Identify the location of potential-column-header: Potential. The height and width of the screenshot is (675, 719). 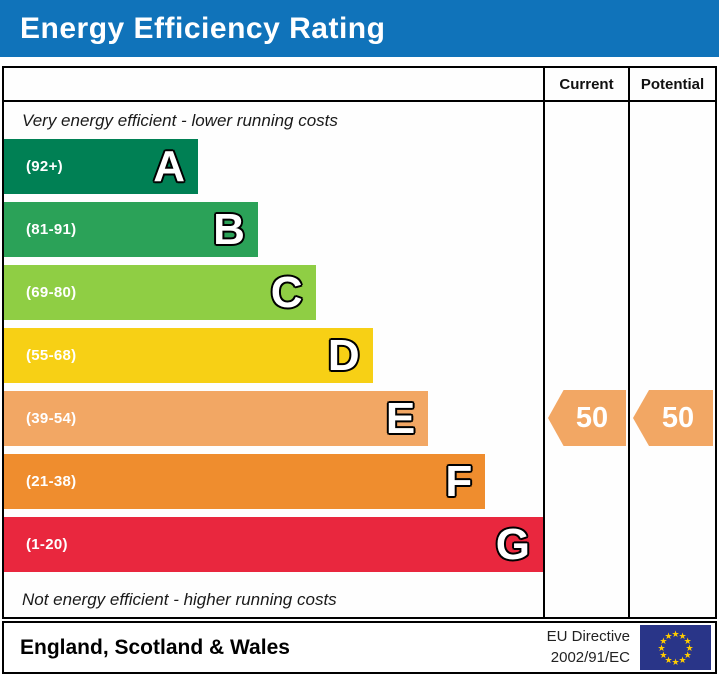
(671, 85).